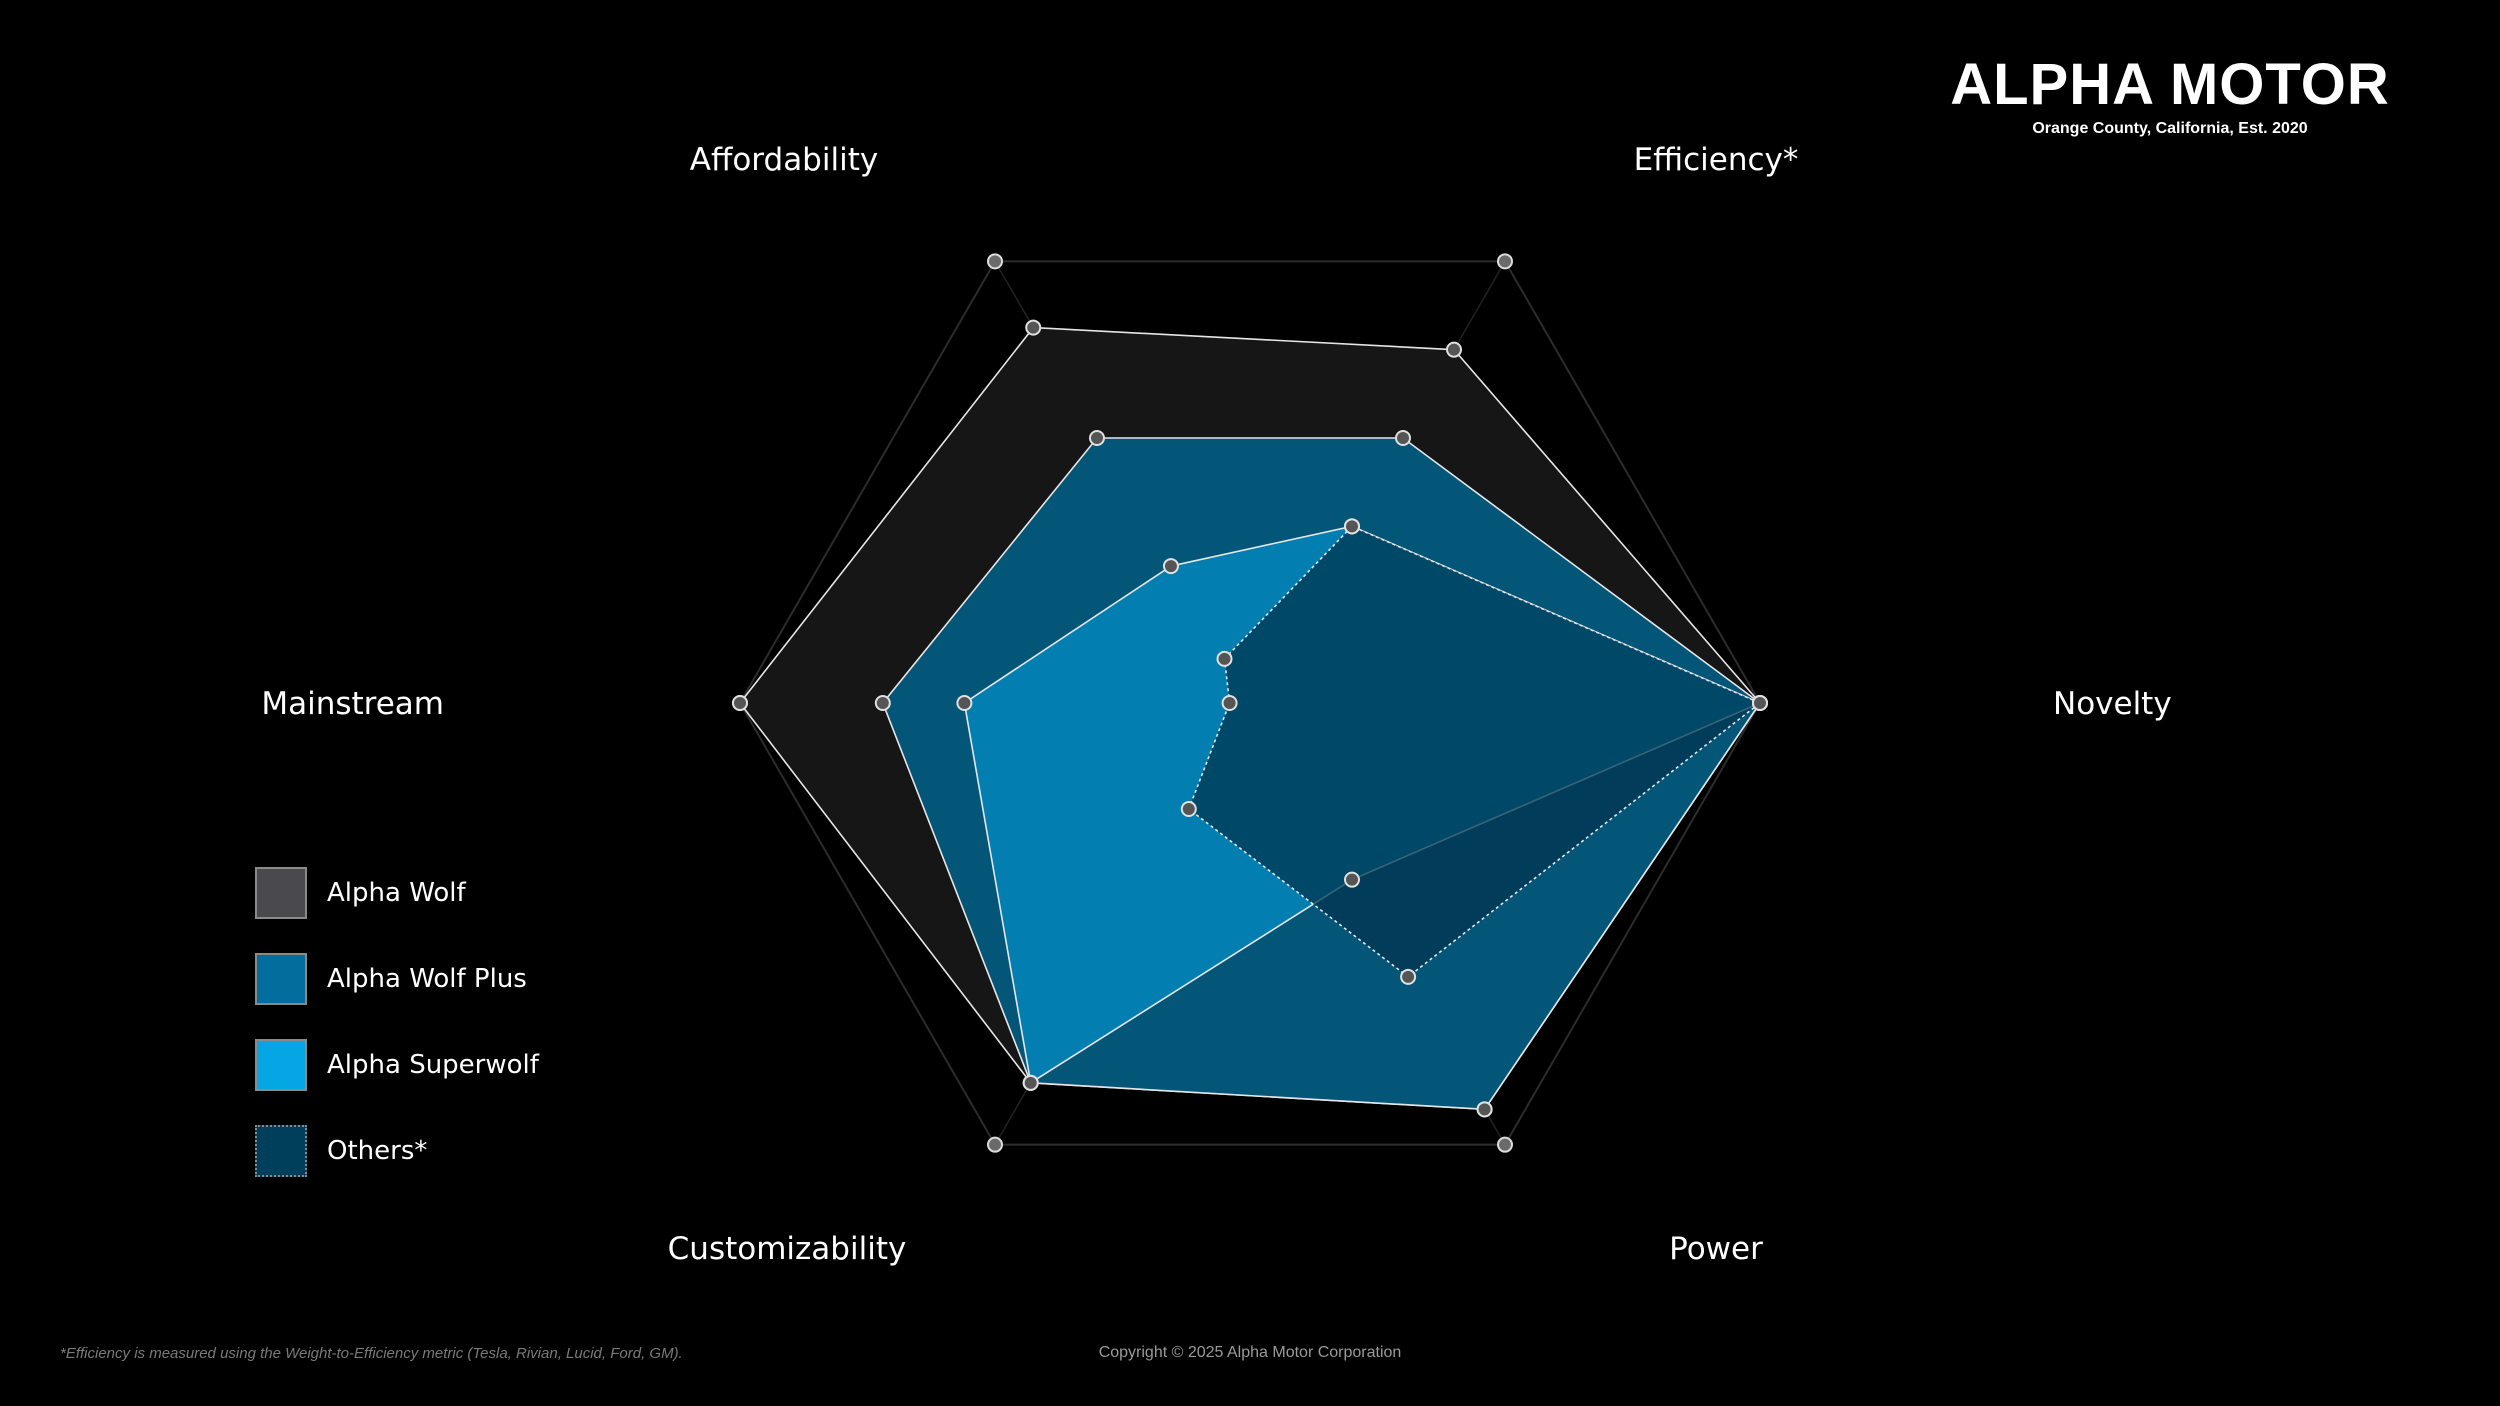 This screenshot has width=2500, height=1406. What do you see at coordinates (784, 160) in the screenshot?
I see `axis-label-affordability: Affordability` at bounding box center [784, 160].